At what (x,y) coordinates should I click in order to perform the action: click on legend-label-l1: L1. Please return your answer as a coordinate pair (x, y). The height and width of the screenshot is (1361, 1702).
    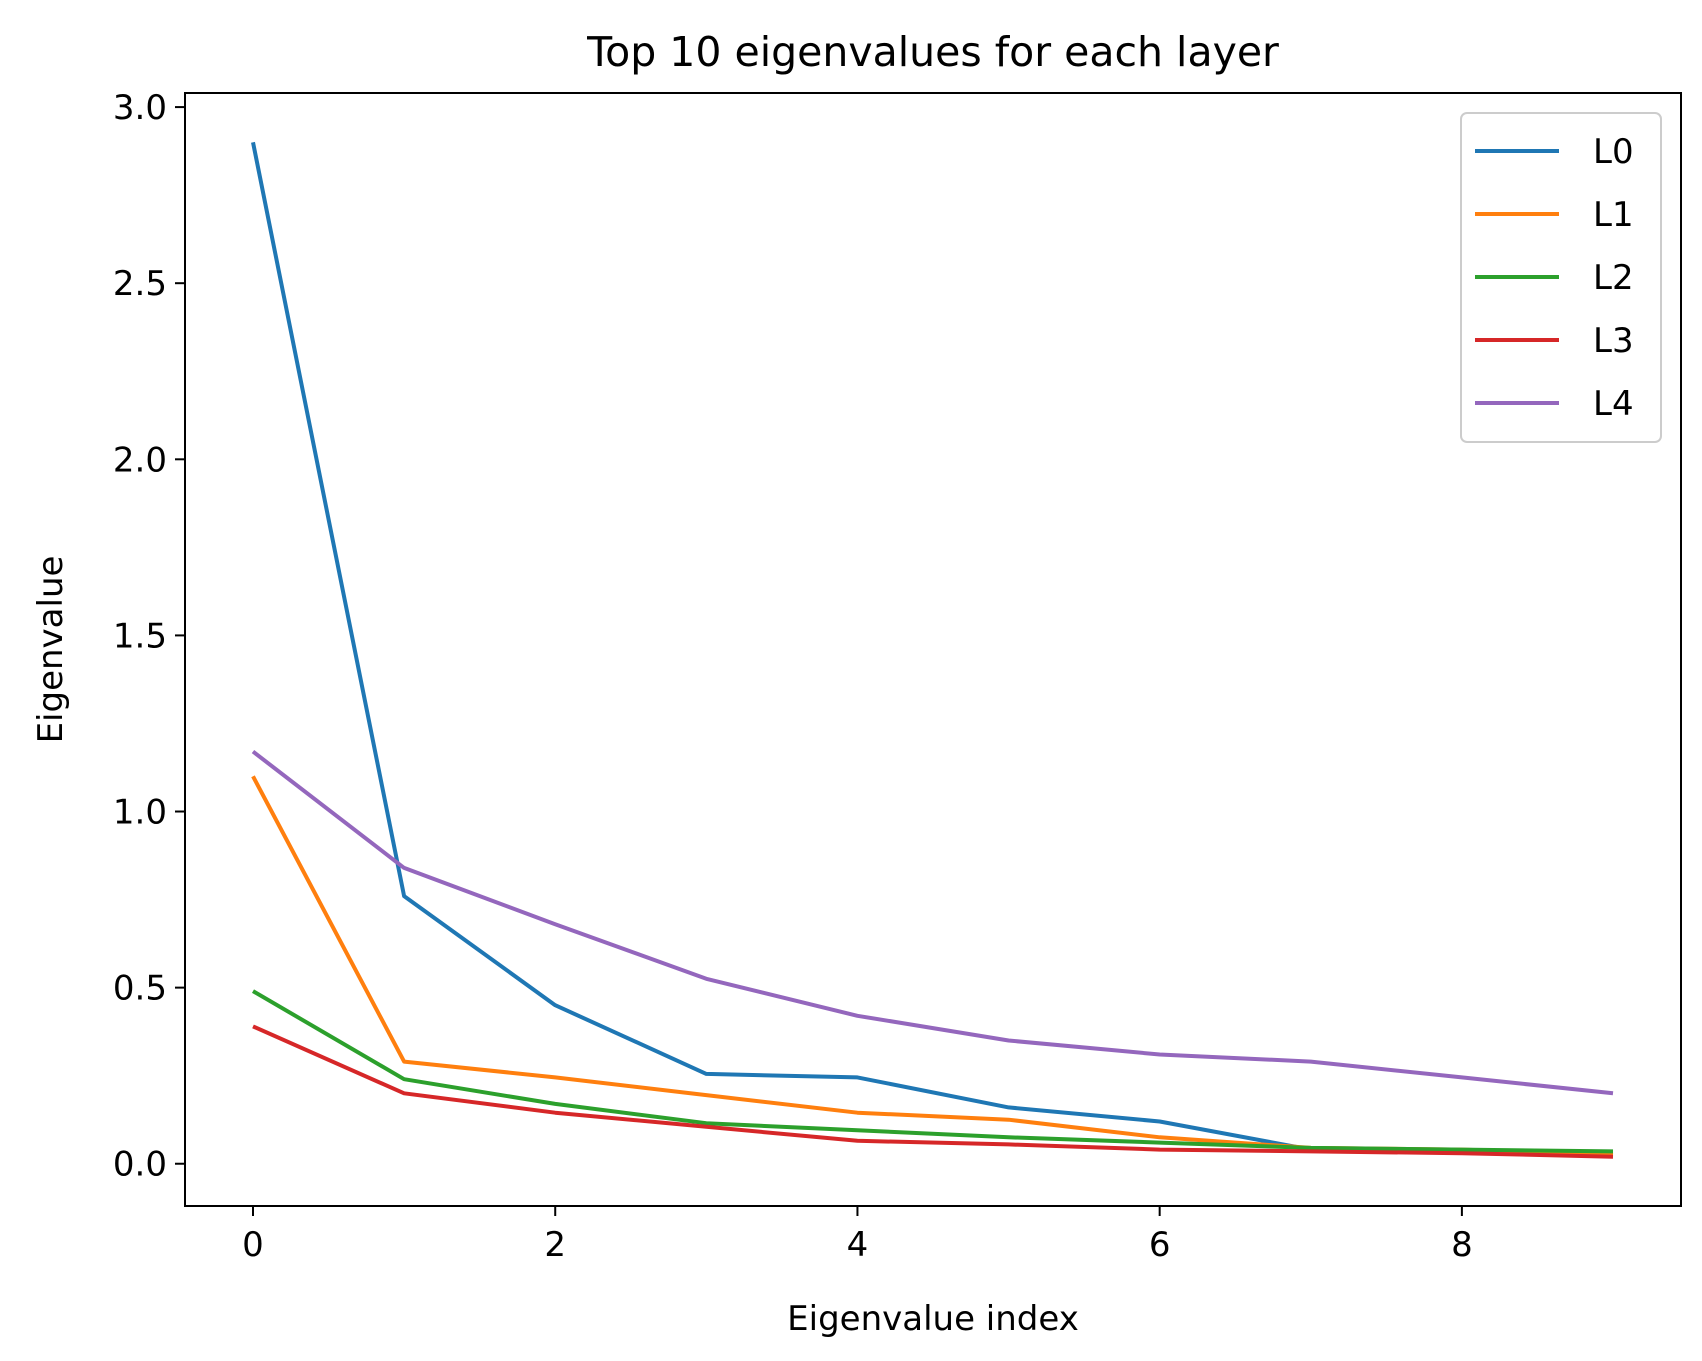
    Looking at the image, I should click on (1613, 215).